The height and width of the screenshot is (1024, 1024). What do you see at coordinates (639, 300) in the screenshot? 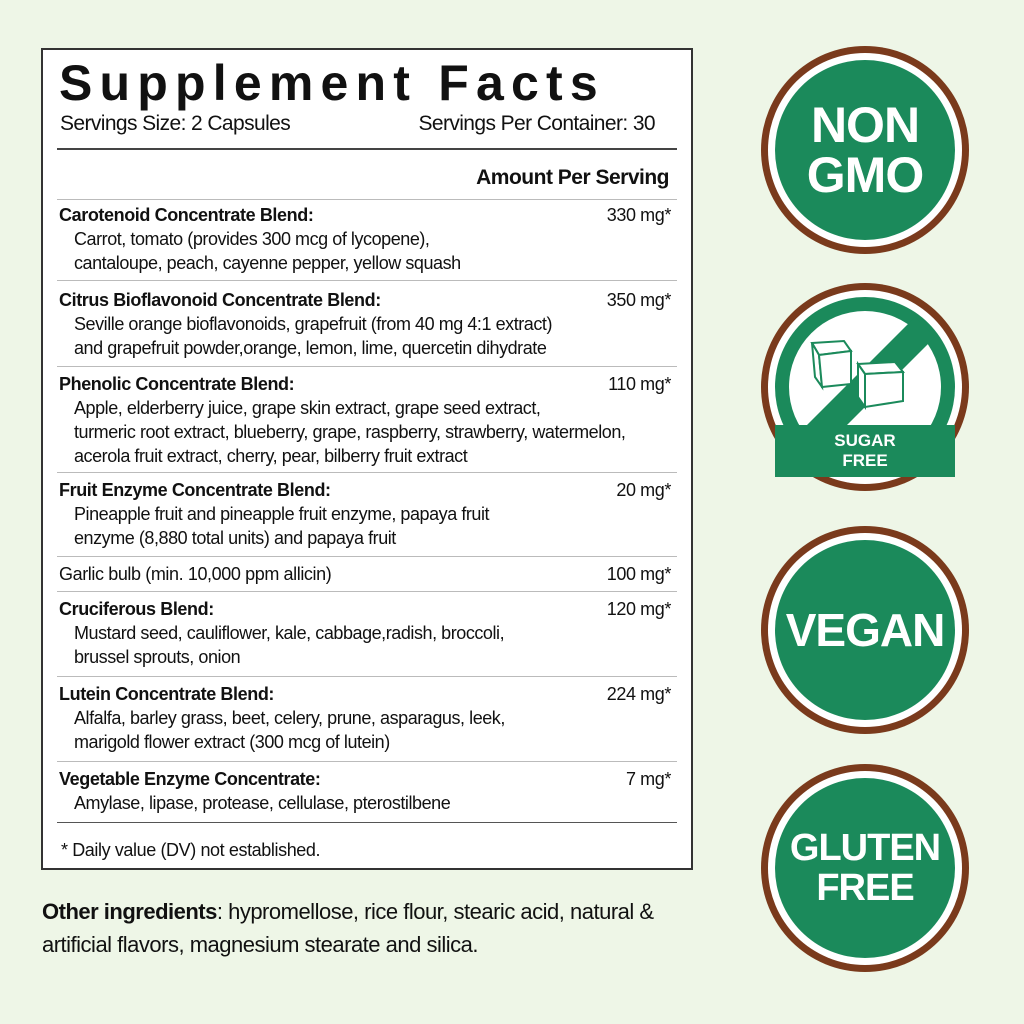
I see `ingredient-amount: 350 mg*` at bounding box center [639, 300].